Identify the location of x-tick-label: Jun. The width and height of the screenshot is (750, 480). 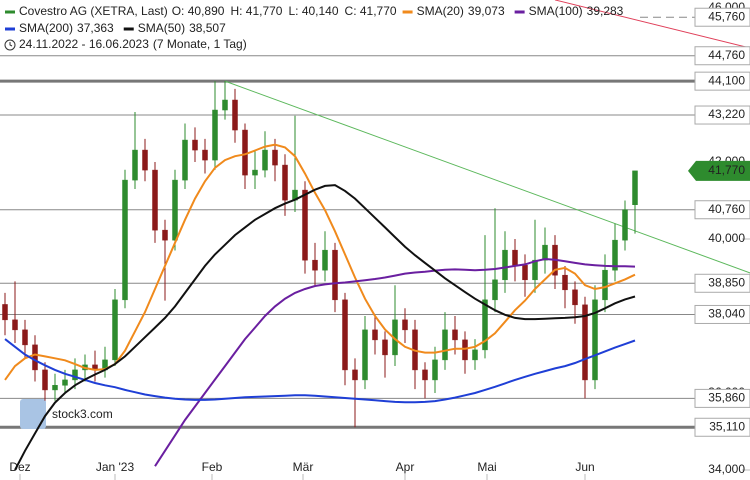
(584, 467).